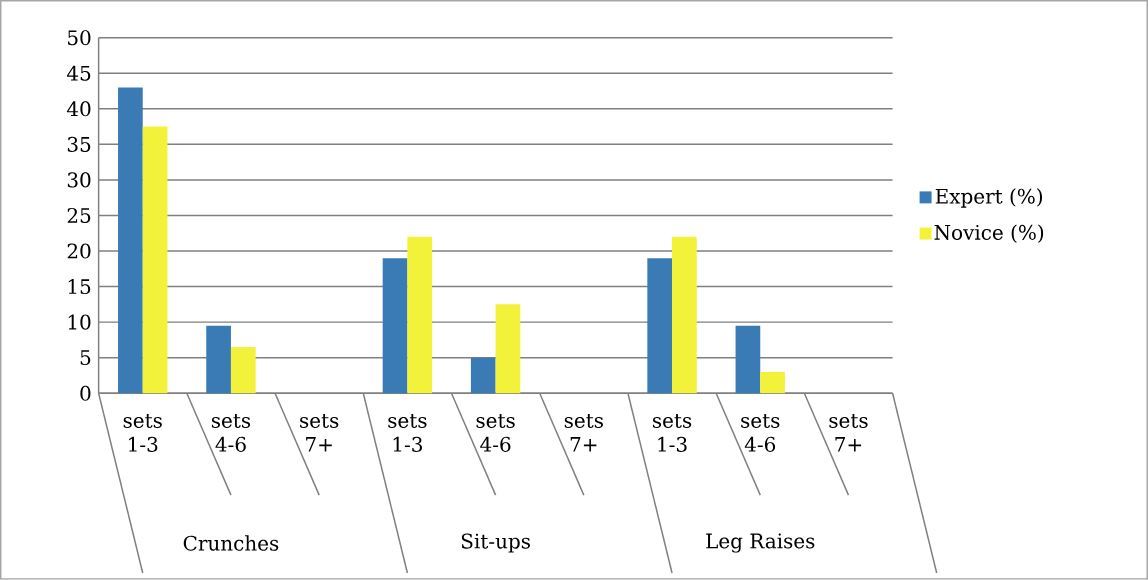 This screenshot has width=1148, height=580. I want to click on y-tick-label: 10, so click(79, 322).